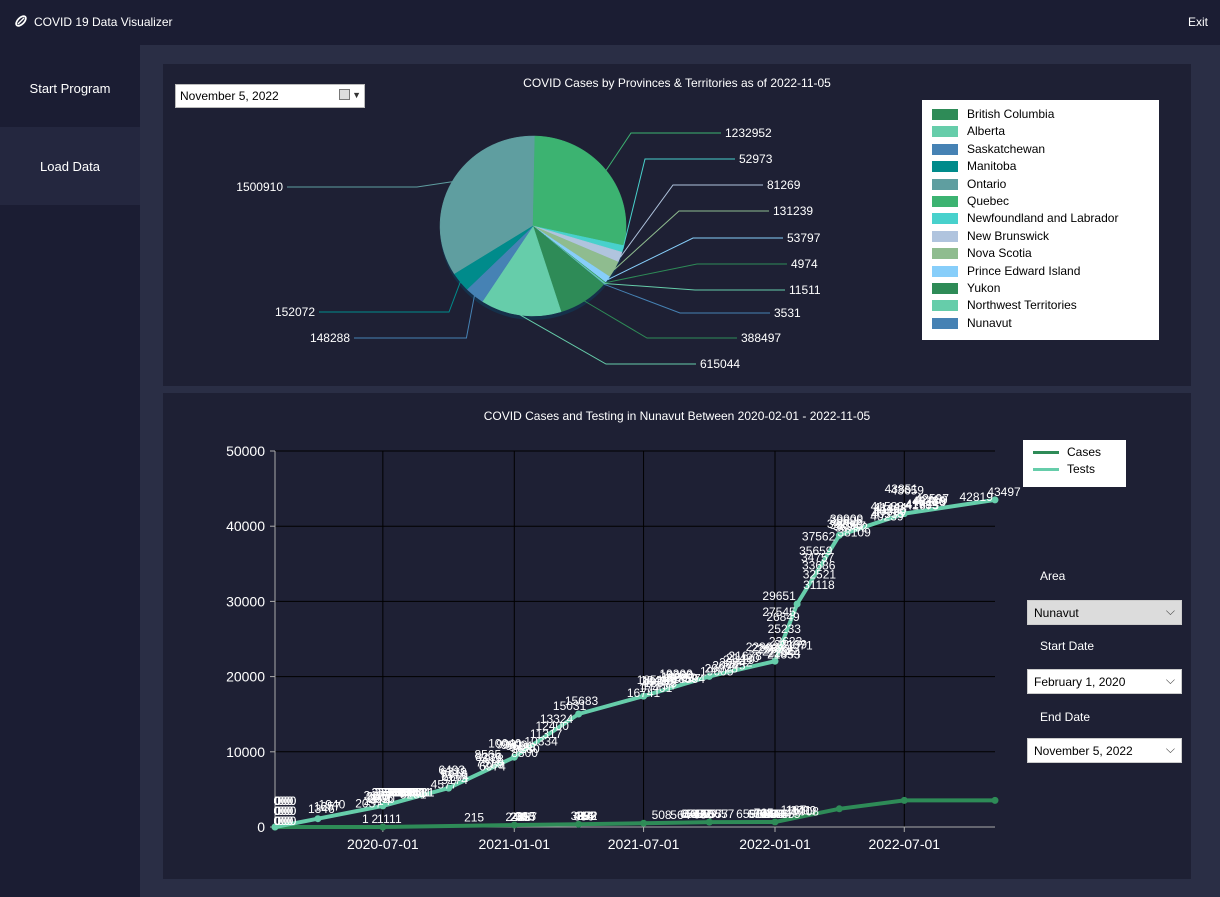  What do you see at coordinates (490, 765) in the screenshot?
I see `data-label: 7239` at bounding box center [490, 765].